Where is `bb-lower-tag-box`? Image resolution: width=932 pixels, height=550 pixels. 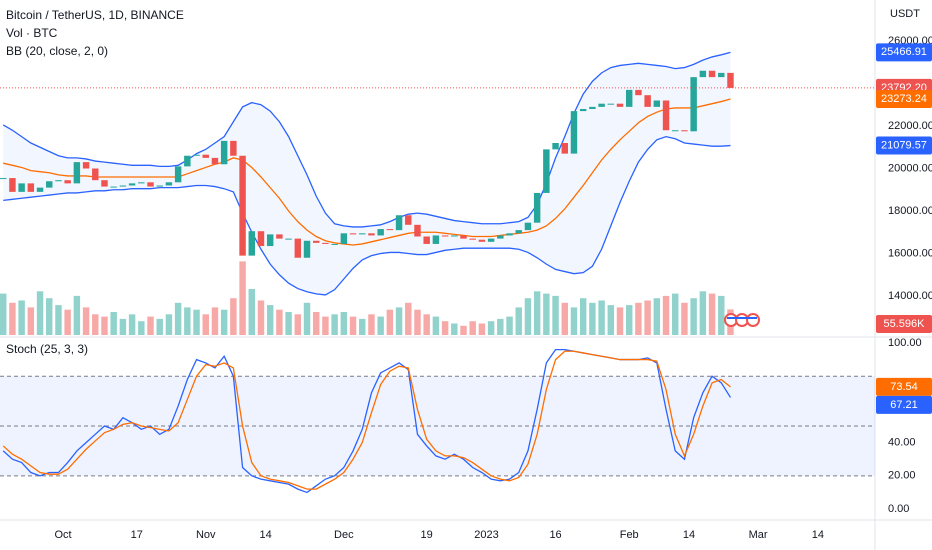 bb-lower-tag-box is located at coordinates (904, 145).